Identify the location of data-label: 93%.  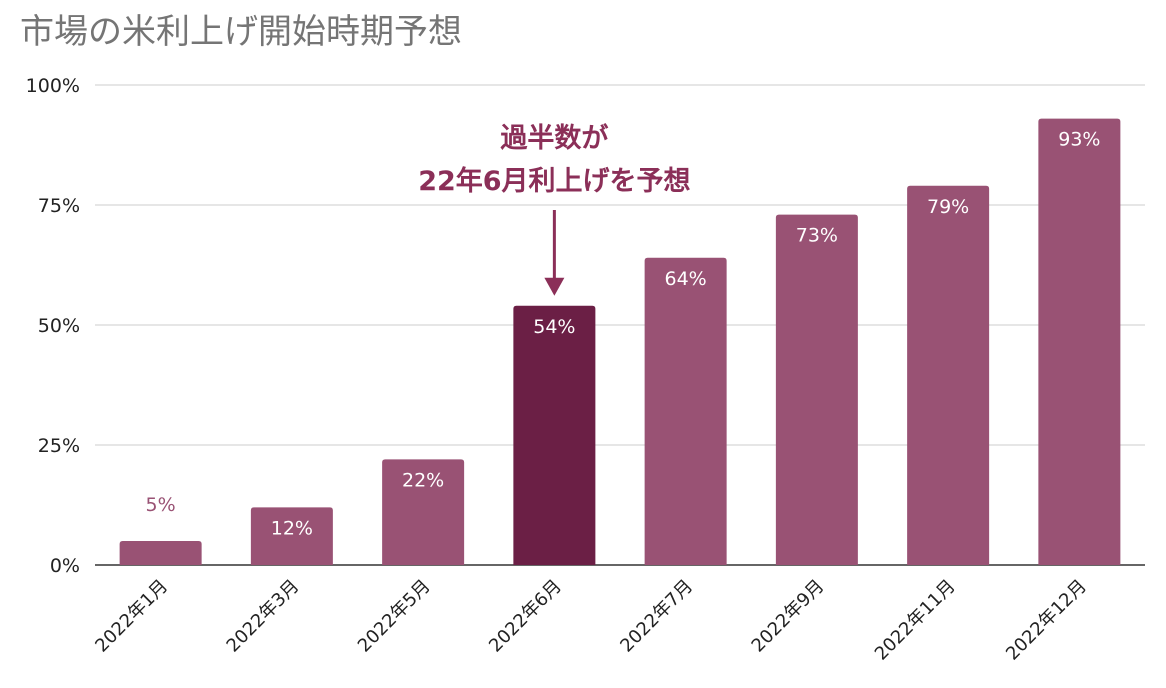
(1079, 140).